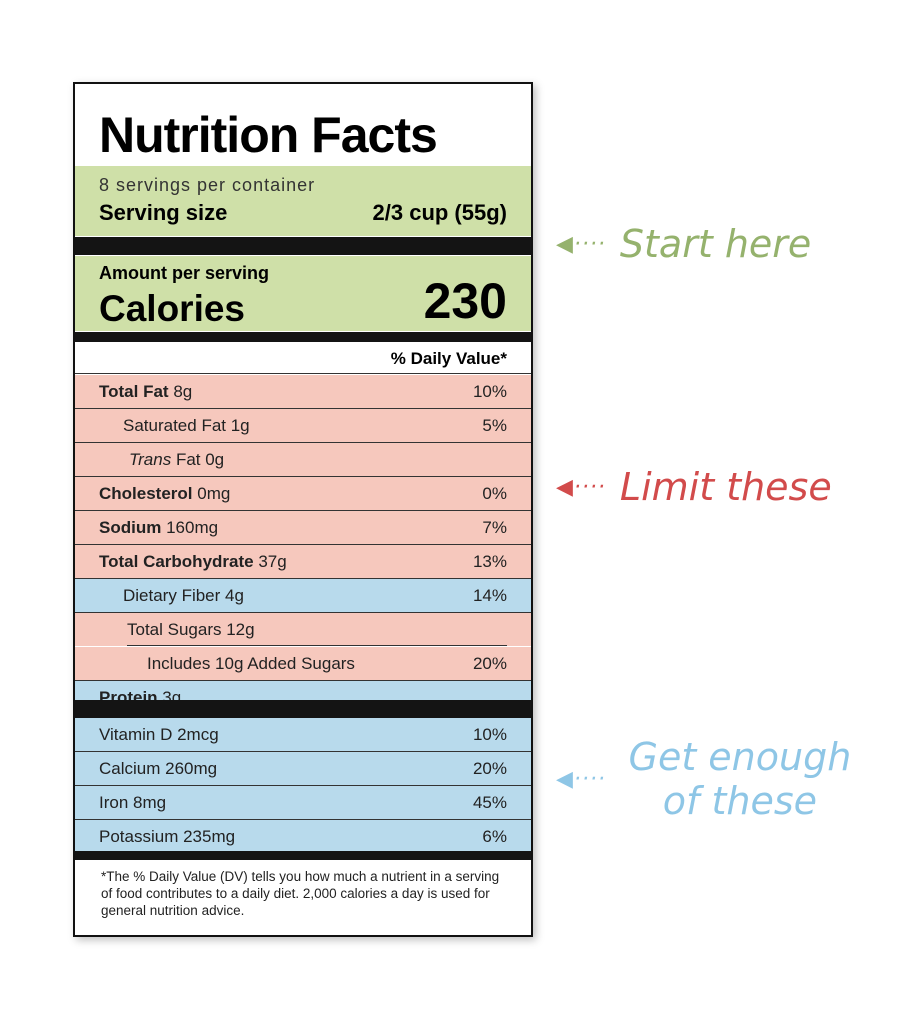 The image size is (900, 1024). I want to click on nutrient-row: Trans Fat 0g, so click(303, 460).